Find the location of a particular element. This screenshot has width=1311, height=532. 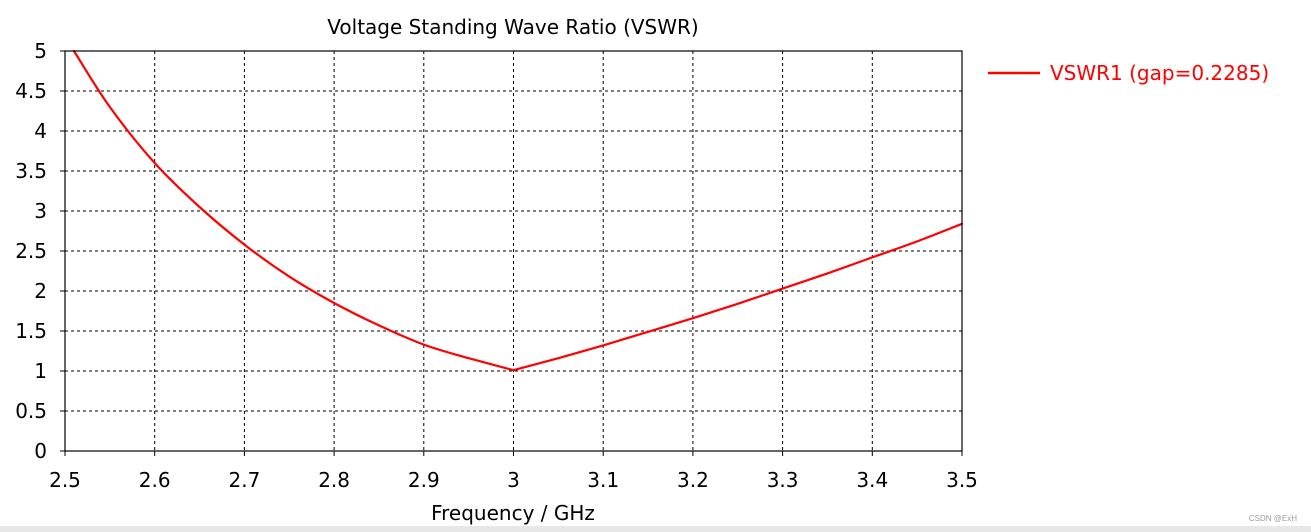

y-tick-label: 4 is located at coordinates (40, 131).